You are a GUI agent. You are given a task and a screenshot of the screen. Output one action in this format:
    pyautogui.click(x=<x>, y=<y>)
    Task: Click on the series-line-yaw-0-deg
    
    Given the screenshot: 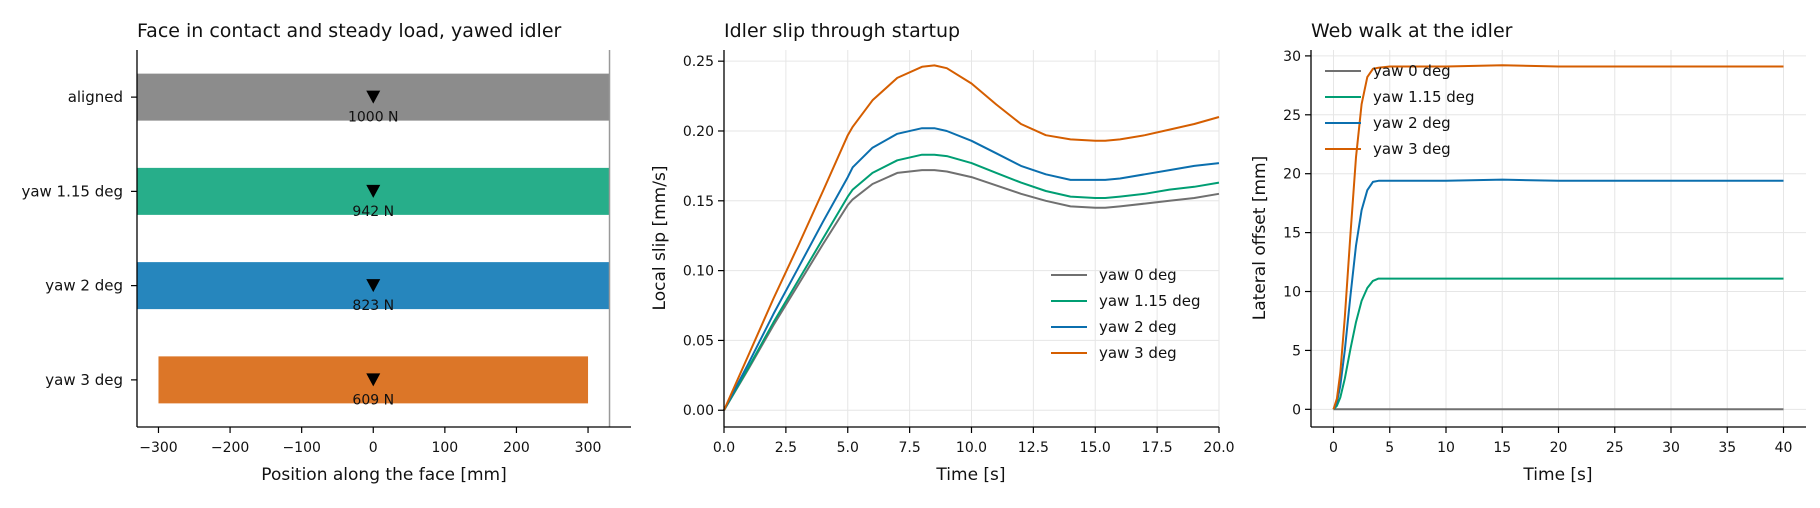 What is the action you would take?
    pyautogui.click(x=971, y=290)
    